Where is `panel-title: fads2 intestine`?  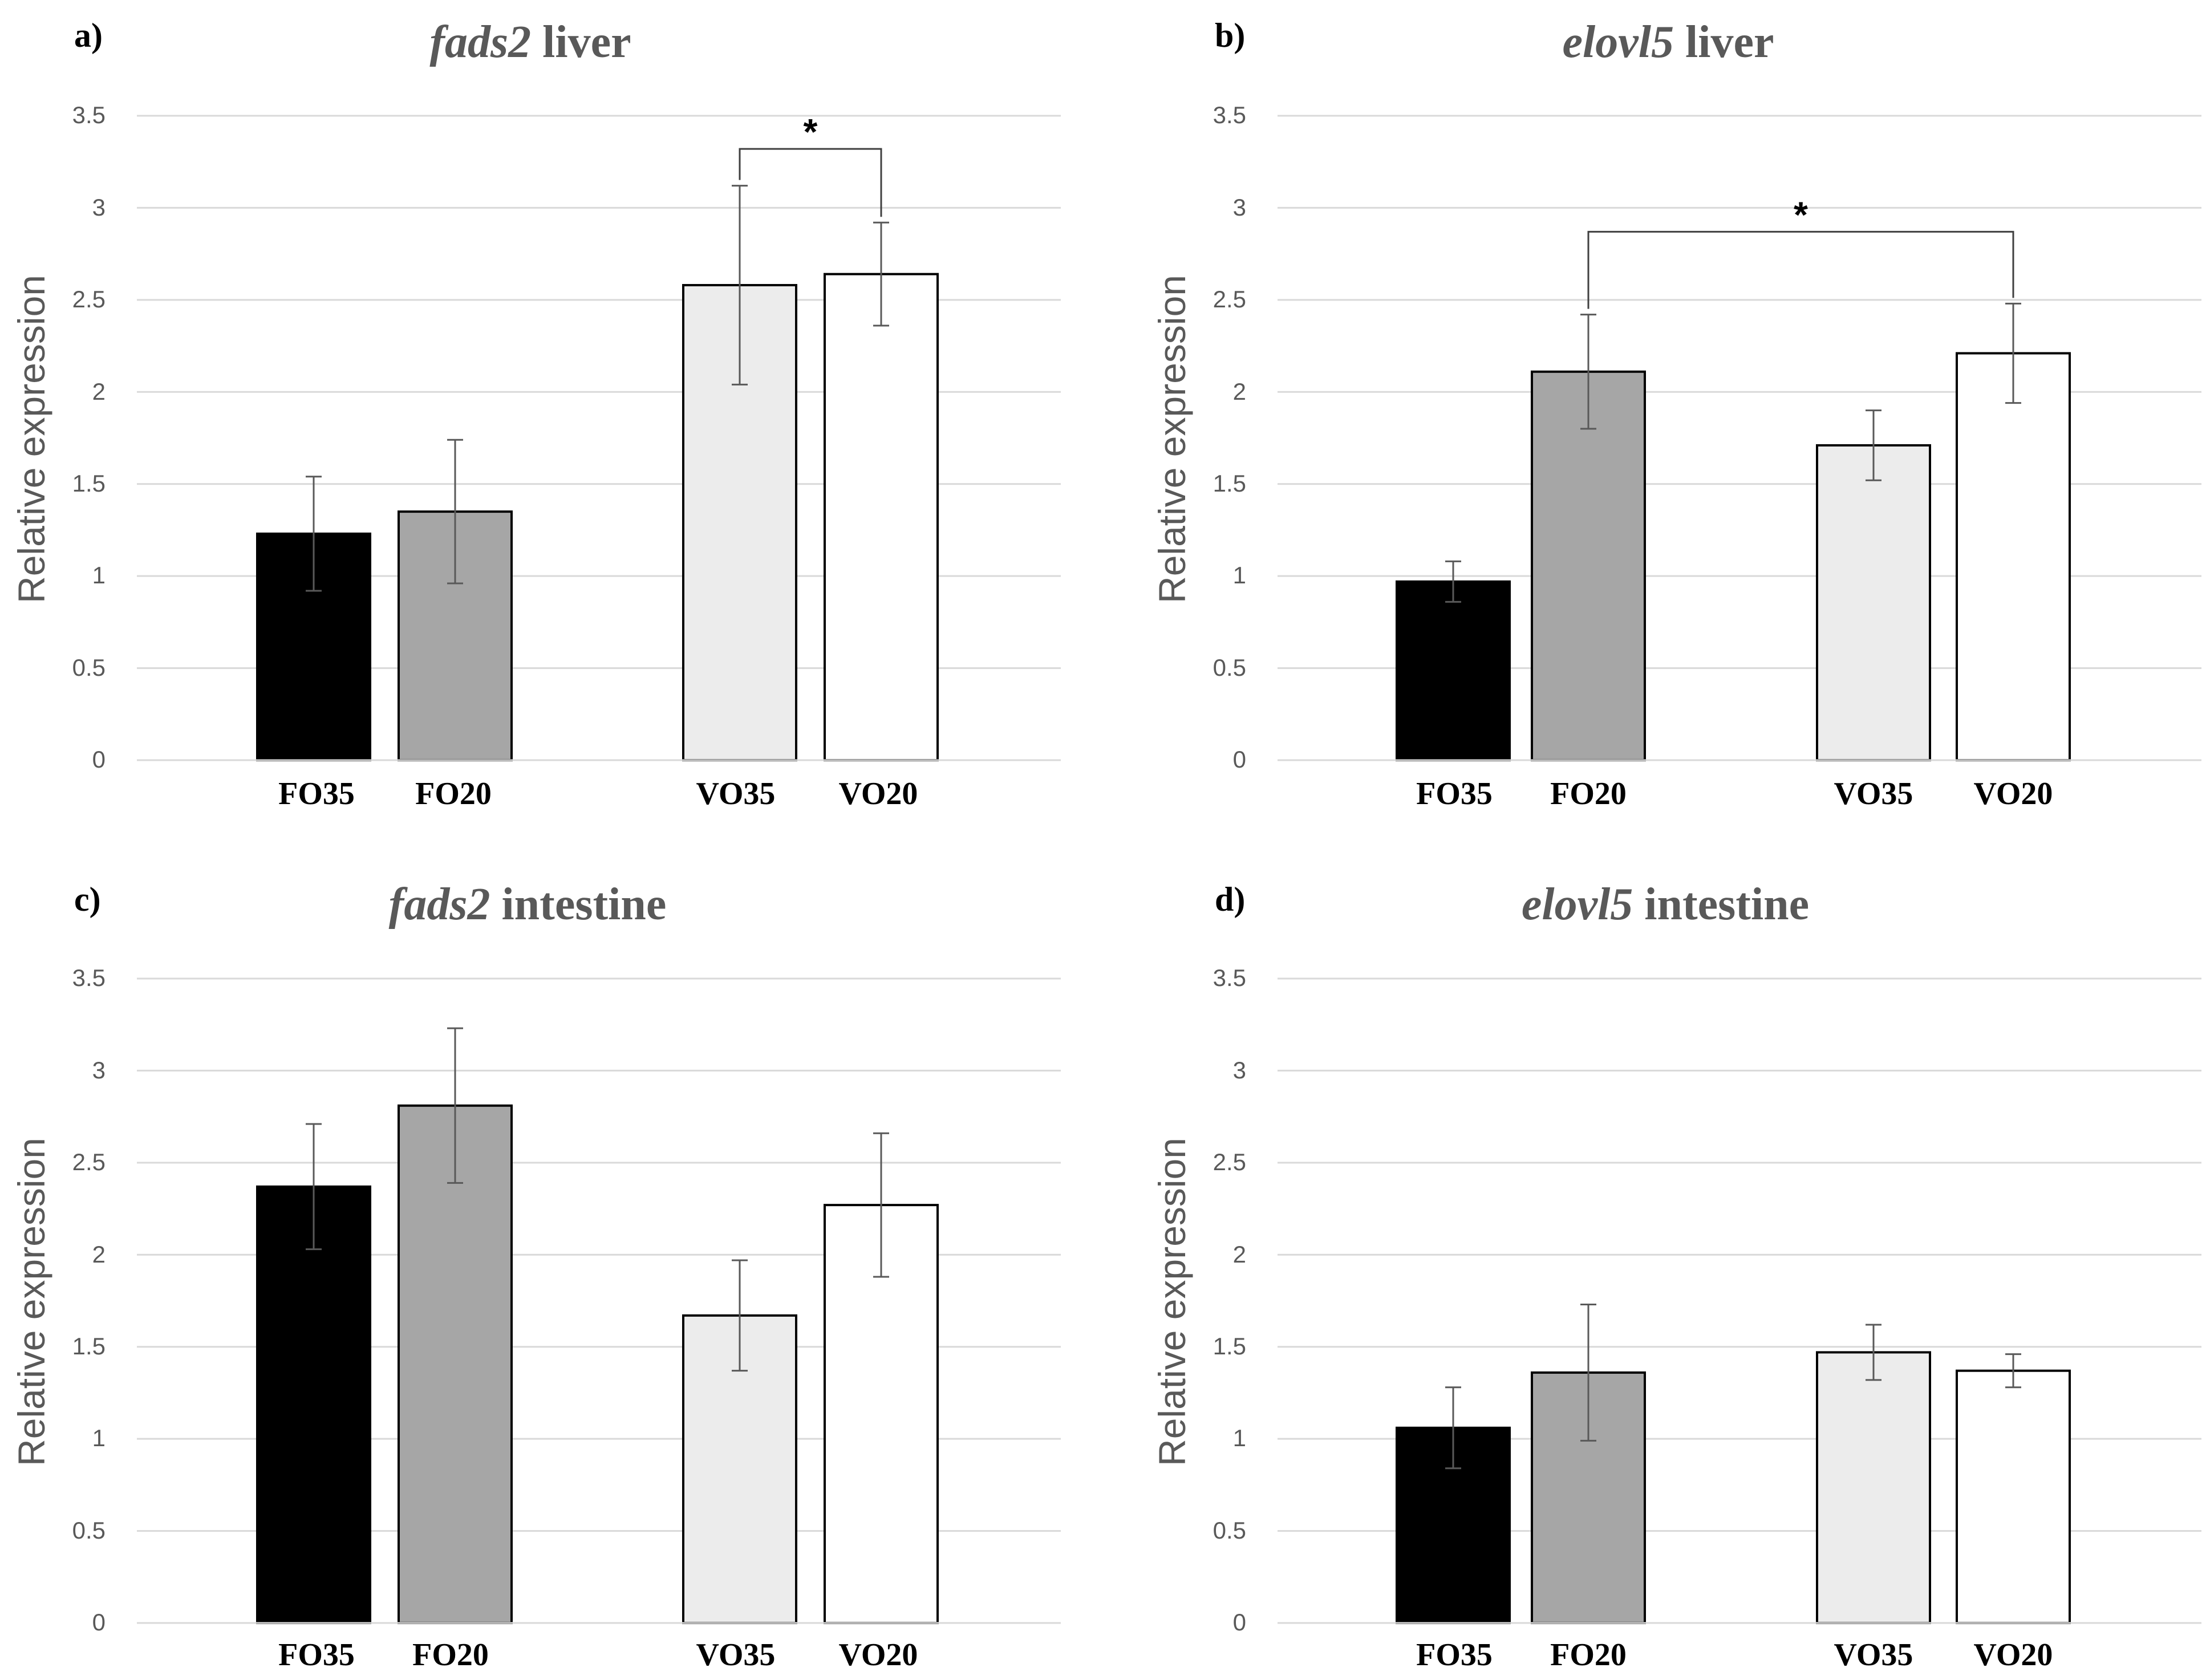
panel-title: fads2 intestine is located at coordinates (528, 904).